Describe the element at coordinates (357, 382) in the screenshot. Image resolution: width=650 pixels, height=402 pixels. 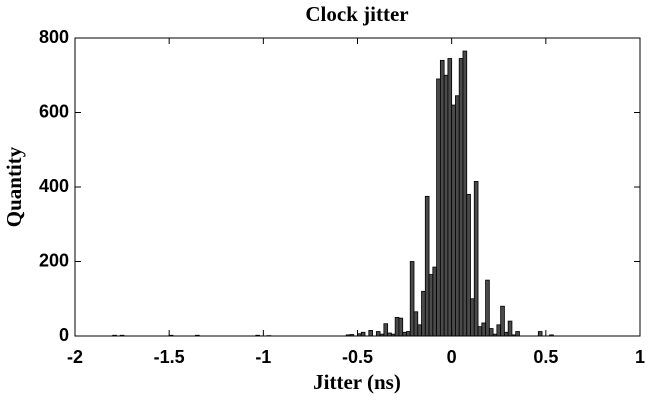
I see `x-axis-label: Jitter (ns)` at that location.